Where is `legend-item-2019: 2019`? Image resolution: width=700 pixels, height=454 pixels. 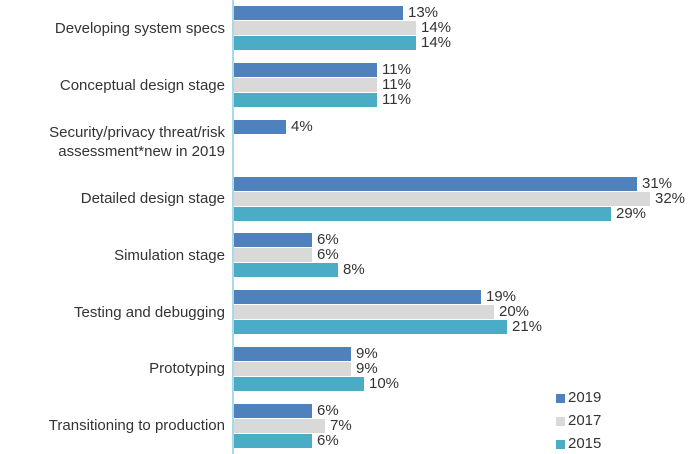 legend-item-2019: 2019 is located at coordinates (578, 398).